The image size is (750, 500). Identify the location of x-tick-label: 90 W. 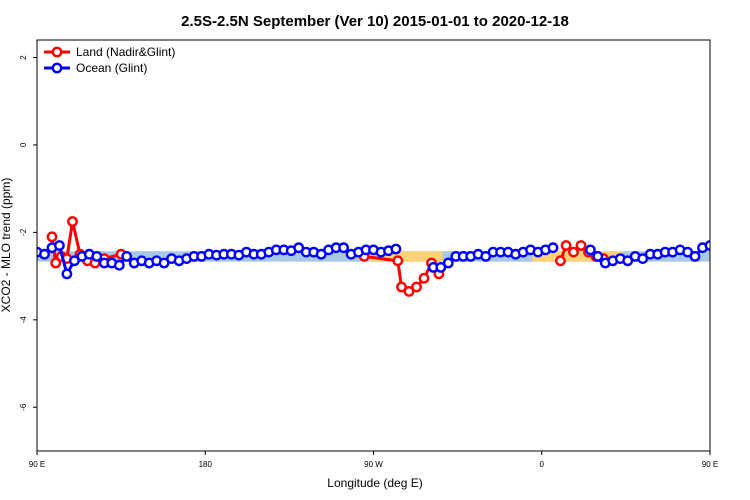
(373, 464).